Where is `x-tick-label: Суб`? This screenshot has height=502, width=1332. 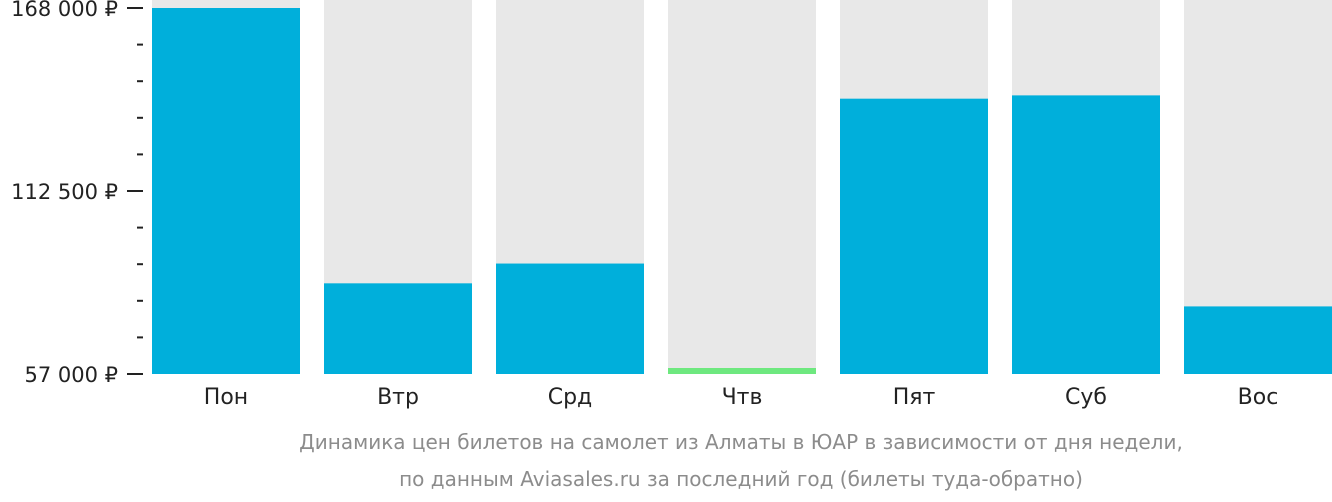
x-tick-label: Суб is located at coordinates (1086, 397).